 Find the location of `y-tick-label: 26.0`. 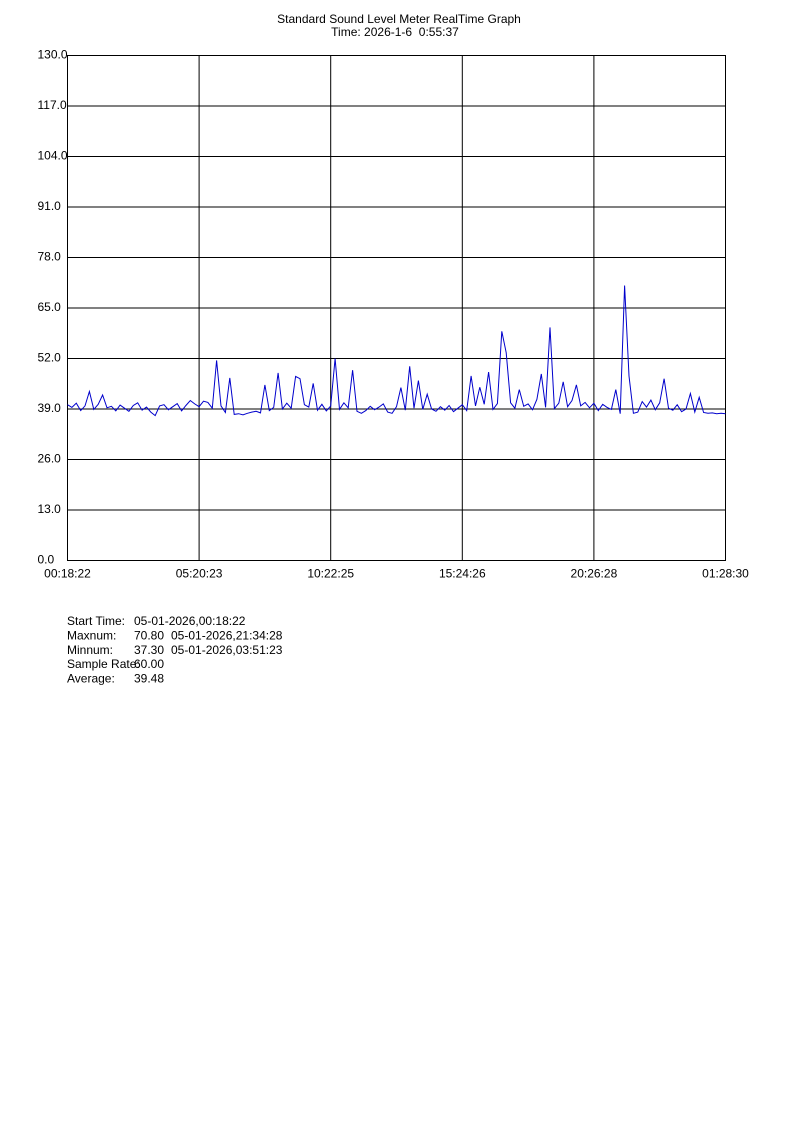

y-tick-label: 26.0 is located at coordinates (50, 459).